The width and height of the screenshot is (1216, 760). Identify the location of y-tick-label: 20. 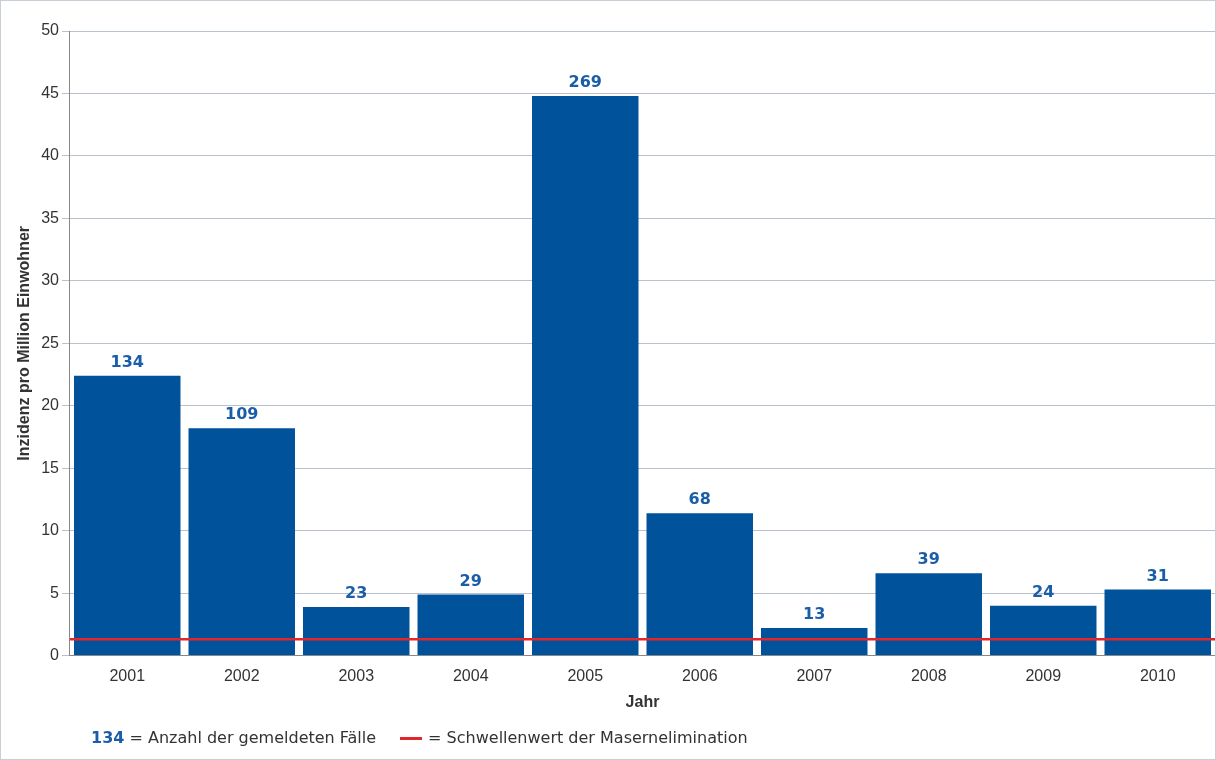
(50, 405).